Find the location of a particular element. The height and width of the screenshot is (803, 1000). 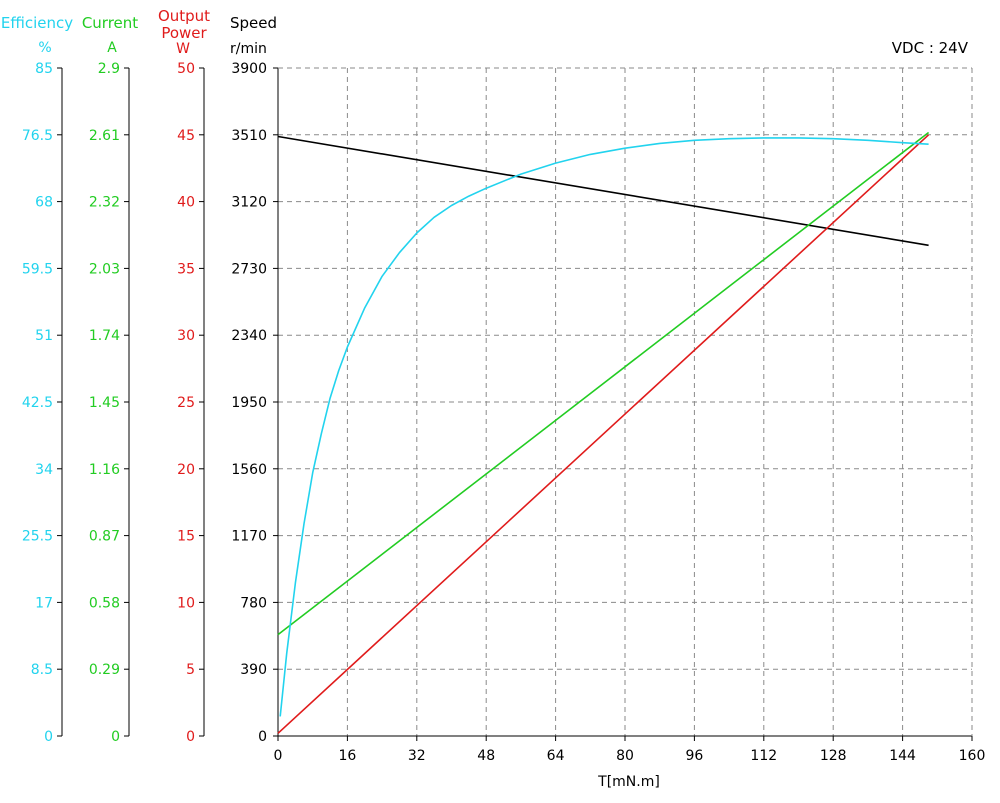

current-tick-label: 2.03 is located at coordinates (104, 269).